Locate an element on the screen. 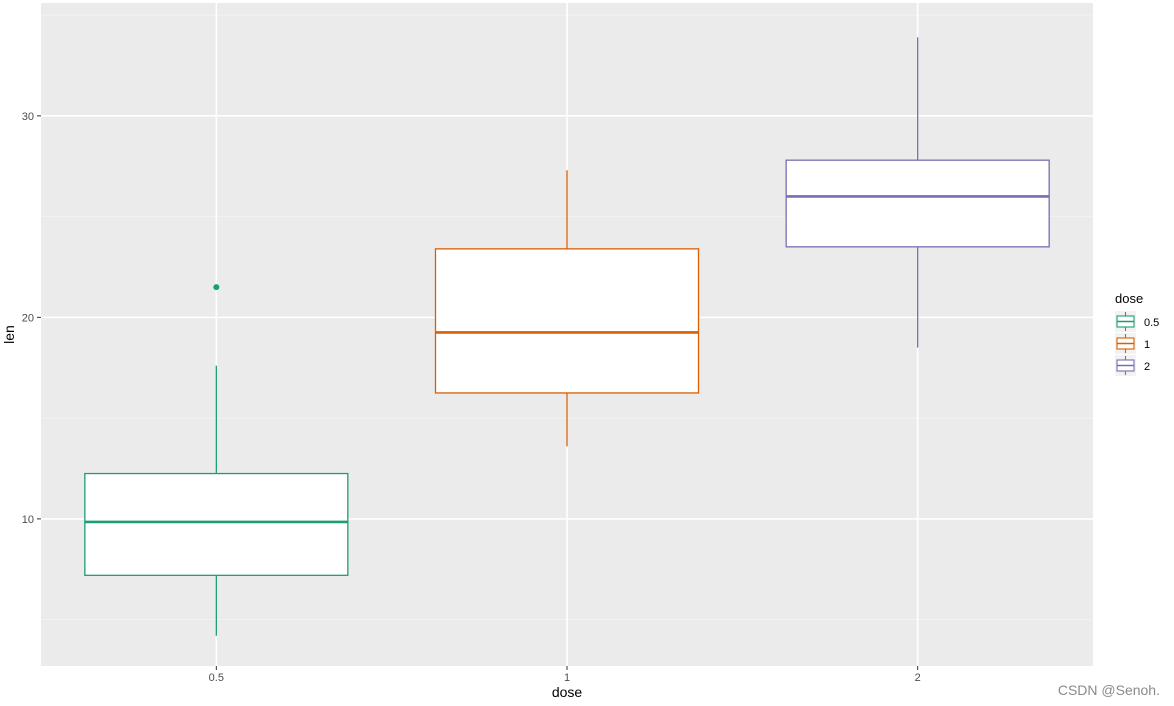 This screenshot has height=706, width=1174. legend-item-2: 2 is located at coordinates (1132, 365).